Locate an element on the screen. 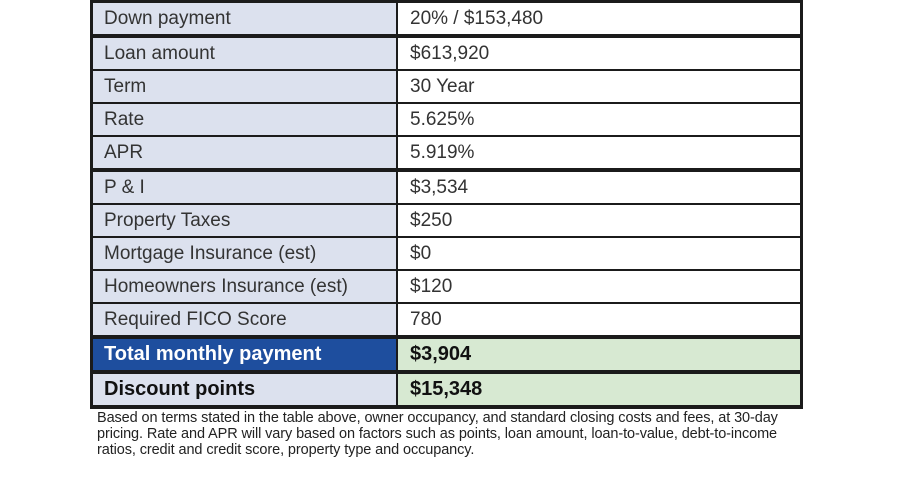 This screenshot has height=500, width=900. row-label: Down payment is located at coordinates (245, 18).